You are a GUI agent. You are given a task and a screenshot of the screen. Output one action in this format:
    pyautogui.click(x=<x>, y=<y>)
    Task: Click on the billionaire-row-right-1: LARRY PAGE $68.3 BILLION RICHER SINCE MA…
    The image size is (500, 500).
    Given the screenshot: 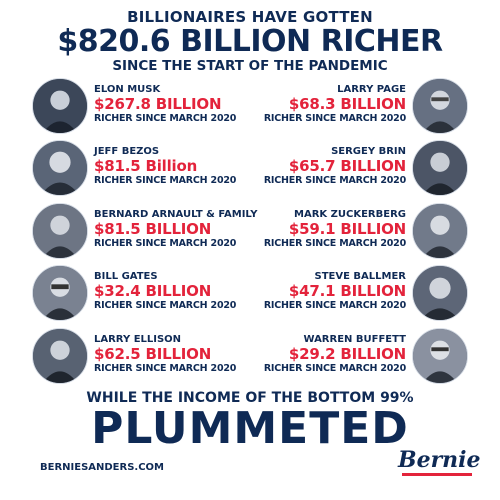 What is the action you would take?
    pyautogui.click(x=358, y=107)
    